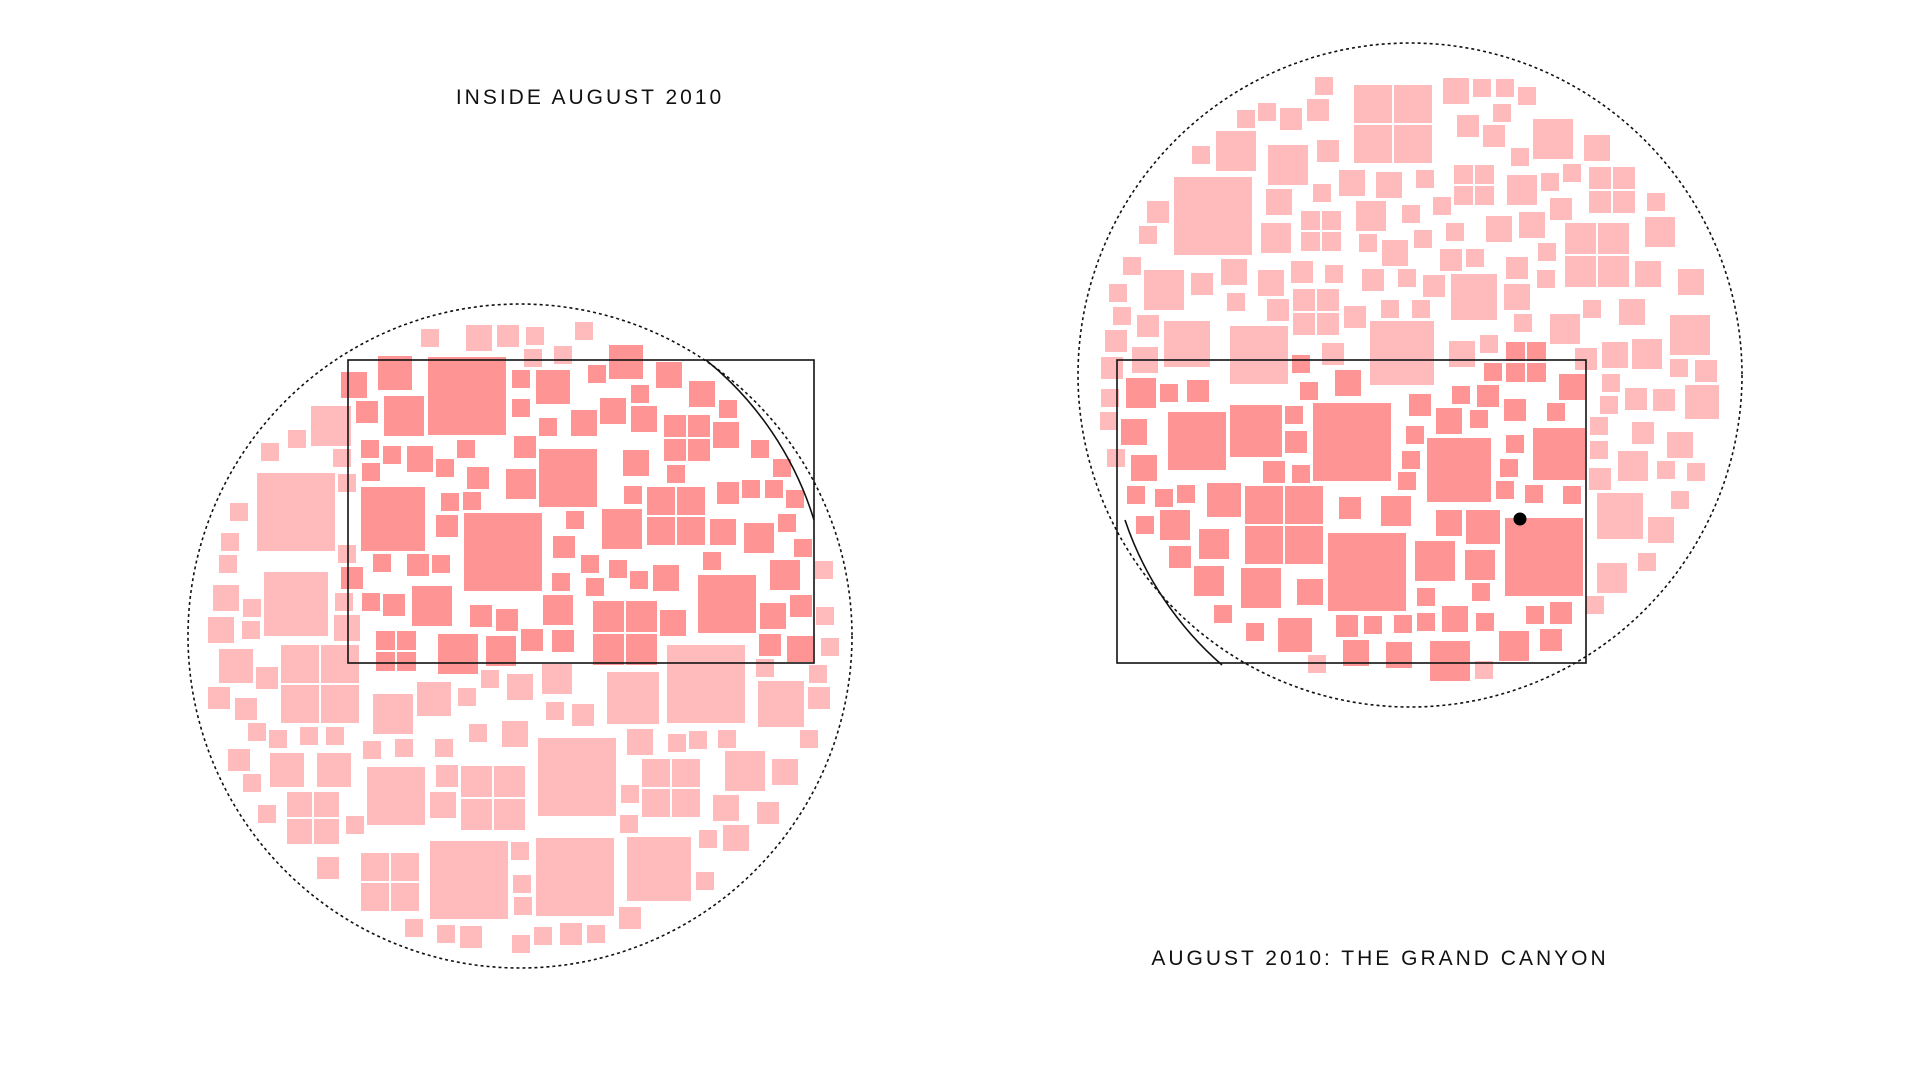 The image size is (1920, 1085). What do you see at coordinates (760, 440) in the screenshot?
I see `neighbor-circle-arc` at bounding box center [760, 440].